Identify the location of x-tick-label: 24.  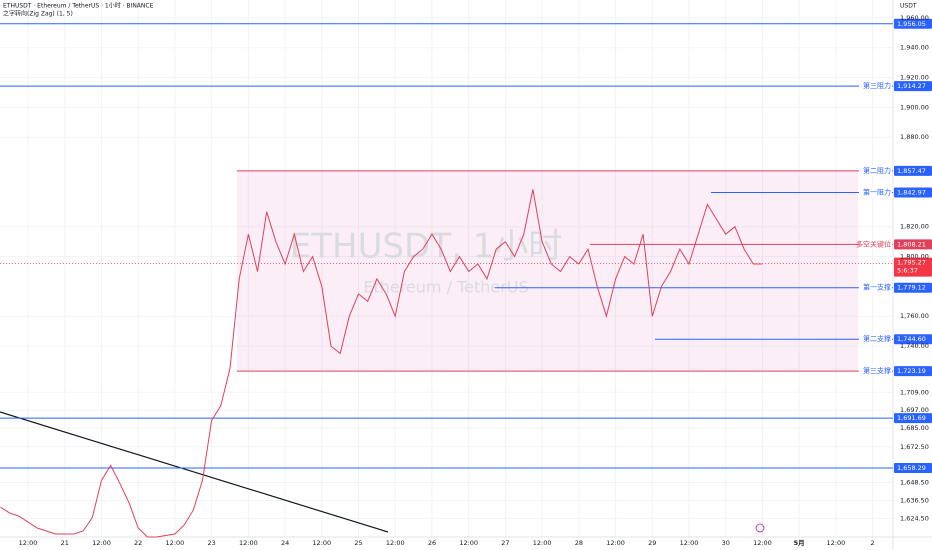
(285, 543).